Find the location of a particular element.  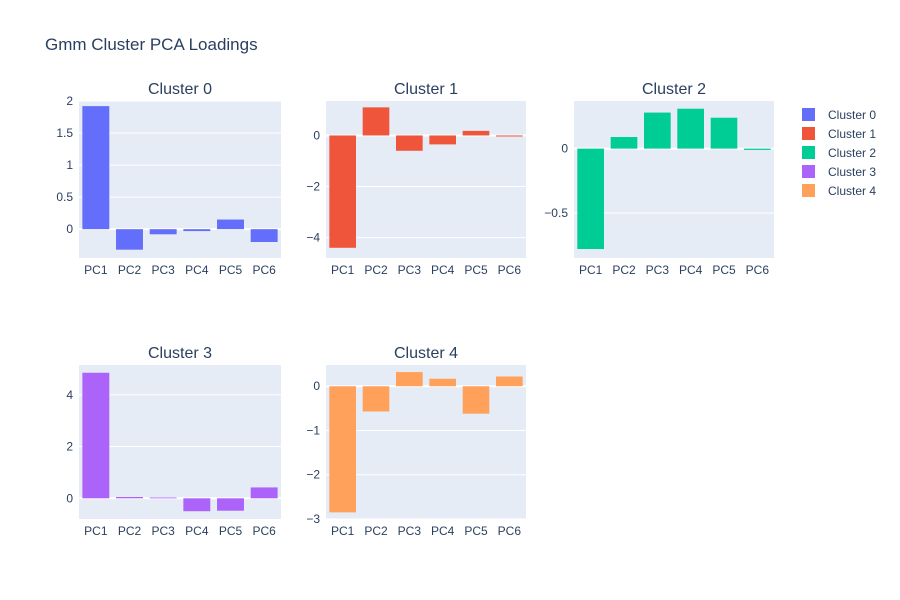

subplot-title: Cluster 3 is located at coordinates (180, 353).